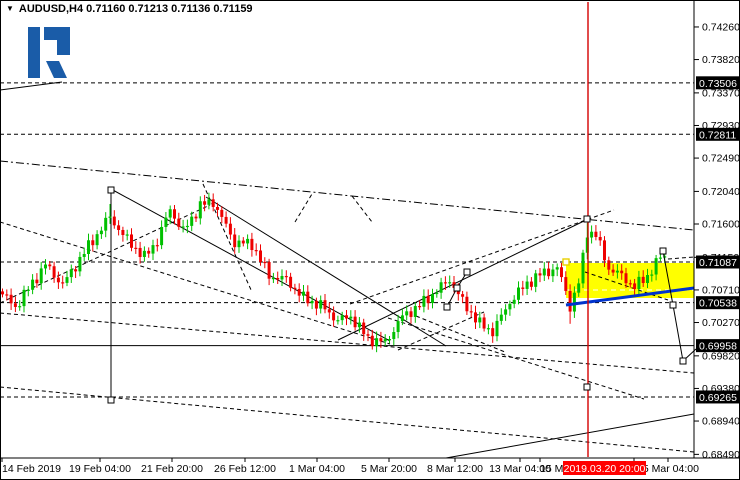 The image size is (740, 480). I want to click on price-tick-label: 0.69820, so click(721, 356).